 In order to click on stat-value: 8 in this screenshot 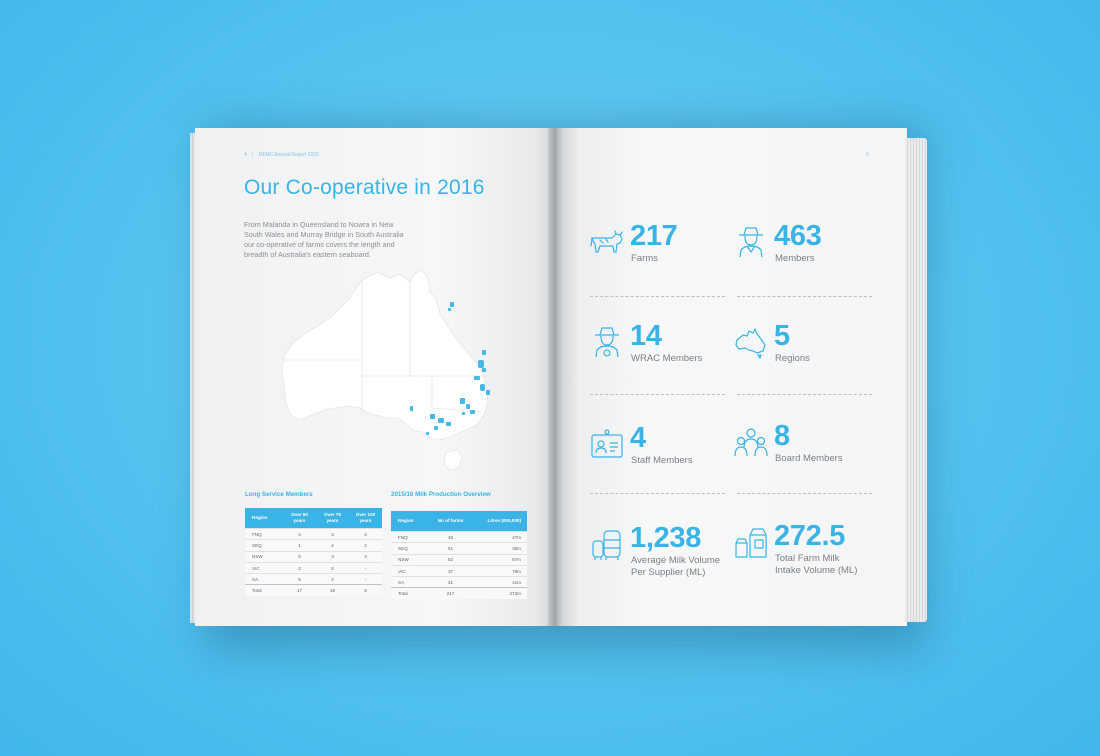, I will do `click(782, 436)`.